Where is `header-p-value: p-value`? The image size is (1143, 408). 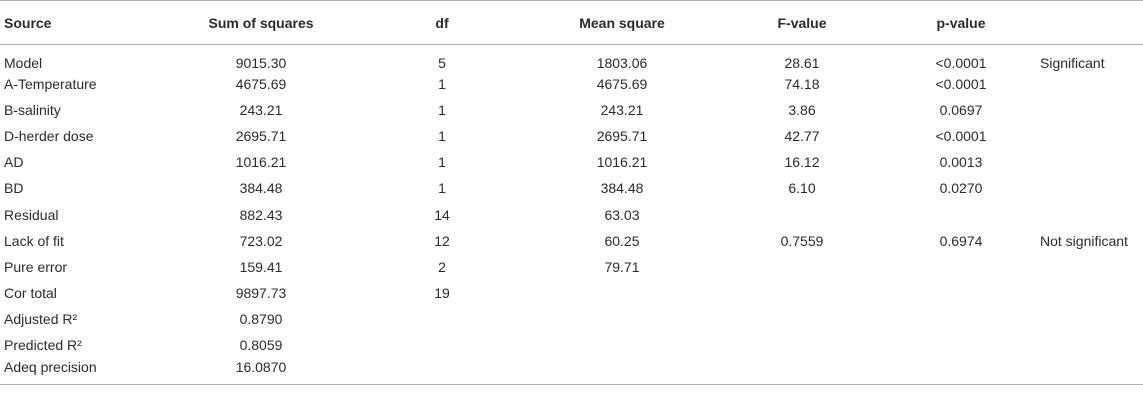
header-p-value: p-value is located at coordinates (961, 22).